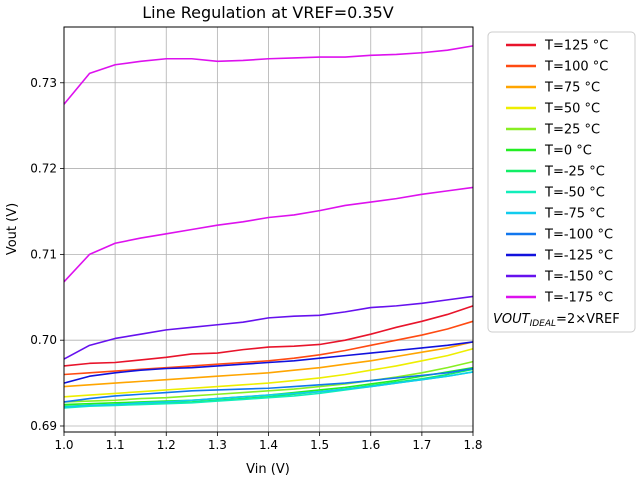 The image size is (640, 480). Describe the element at coordinates (43, 169) in the screenshot. I see `y-tick-label: 0.72` at that location.